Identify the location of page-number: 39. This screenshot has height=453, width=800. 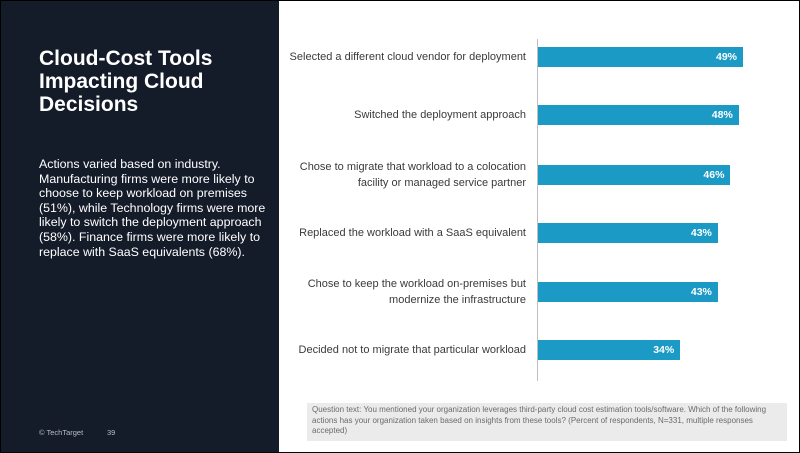
(111, 432).